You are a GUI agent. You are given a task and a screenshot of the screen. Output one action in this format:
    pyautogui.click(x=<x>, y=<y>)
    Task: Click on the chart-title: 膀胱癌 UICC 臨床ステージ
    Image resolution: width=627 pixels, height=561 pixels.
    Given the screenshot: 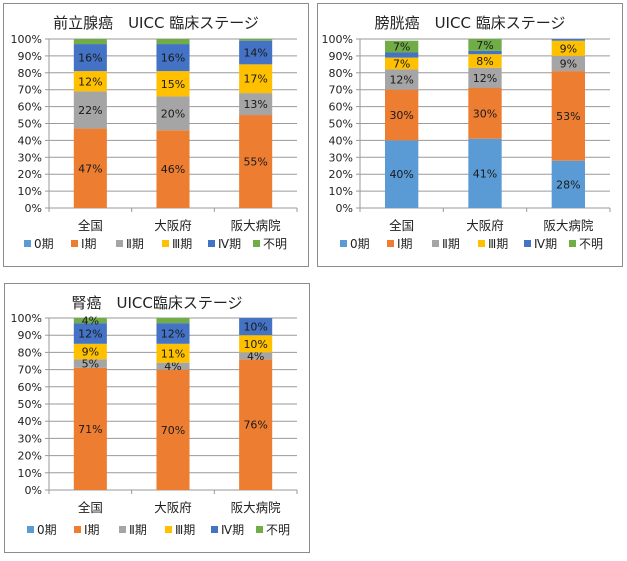 What is the action you would take?
    pyautogui.click(x=470, y=23)
    